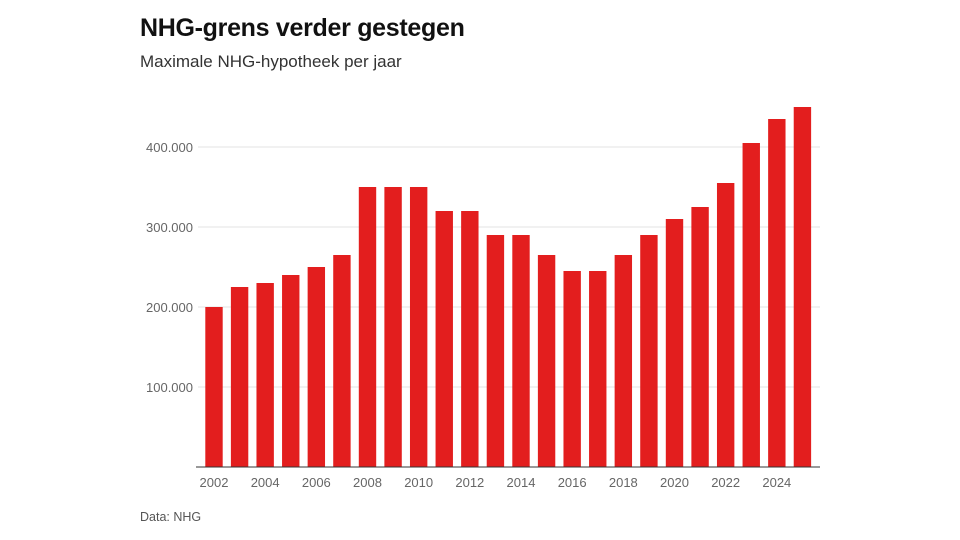  What do you see at coordinates (169, 267) in the screenshot?
I see `y-axis-ticks: 100.000 200.000 300.000 400.000` at bounding box center [169, 267].